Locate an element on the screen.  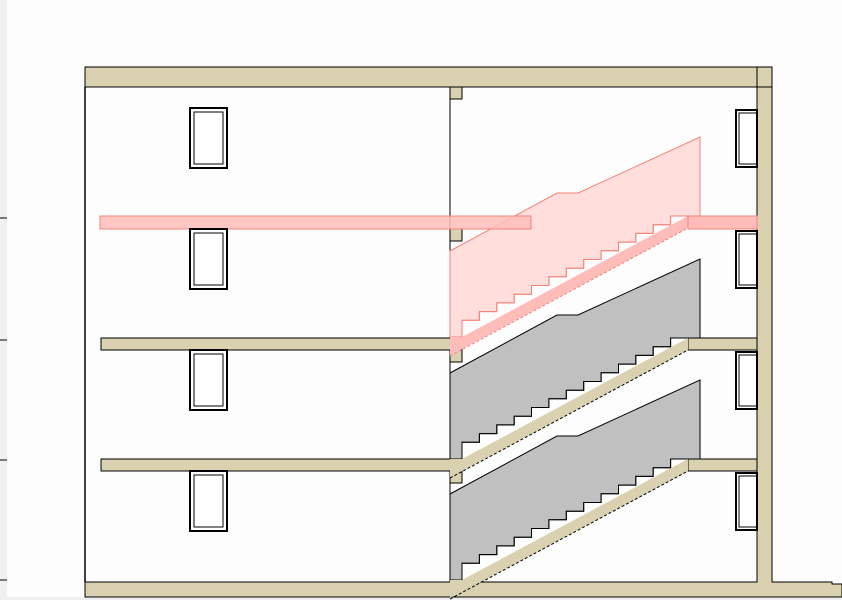
right-wall-fill is located at coordinates (764, 335).